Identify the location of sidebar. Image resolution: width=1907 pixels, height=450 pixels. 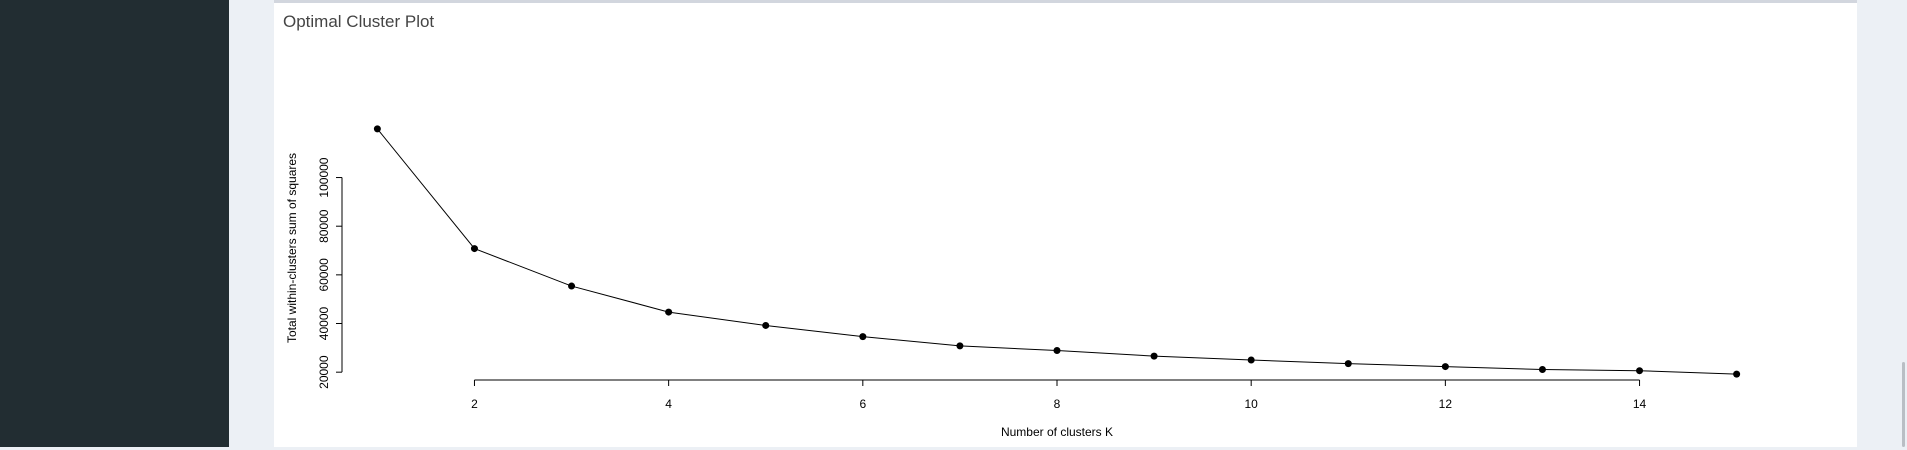
(114, 223).